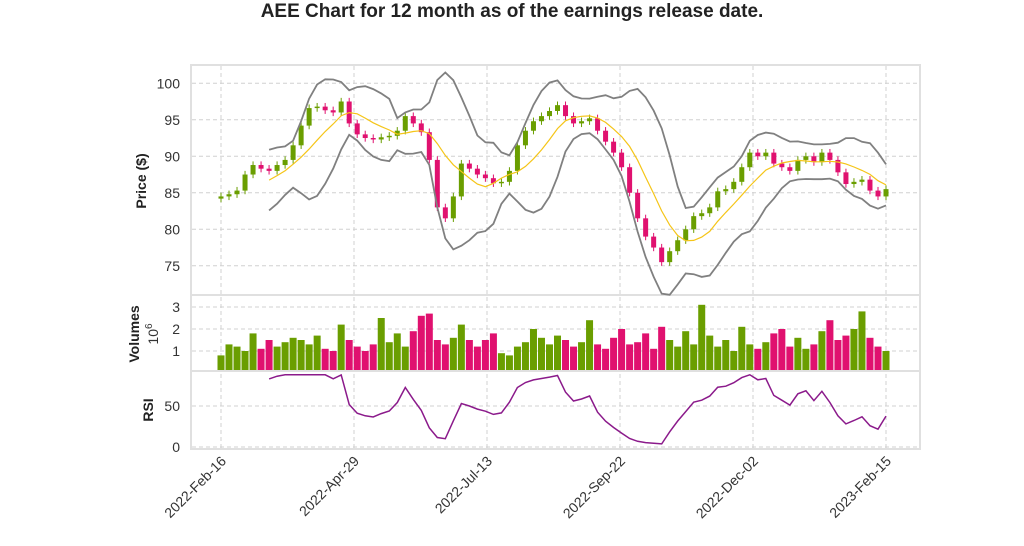 Image resolution: width=1024 pixels, height=546 pixels. I want to click on price-tick-label: 95, so click(172, 120).